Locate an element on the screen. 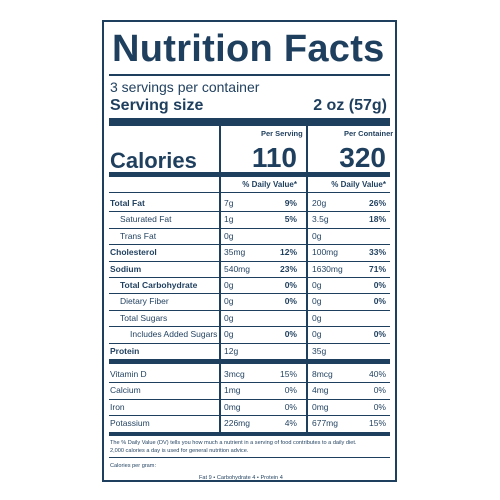 Image resolution: width=500 pixels, height=500 pixels. nutrient-label: Cholesterol is located at coordinates (133, 252).